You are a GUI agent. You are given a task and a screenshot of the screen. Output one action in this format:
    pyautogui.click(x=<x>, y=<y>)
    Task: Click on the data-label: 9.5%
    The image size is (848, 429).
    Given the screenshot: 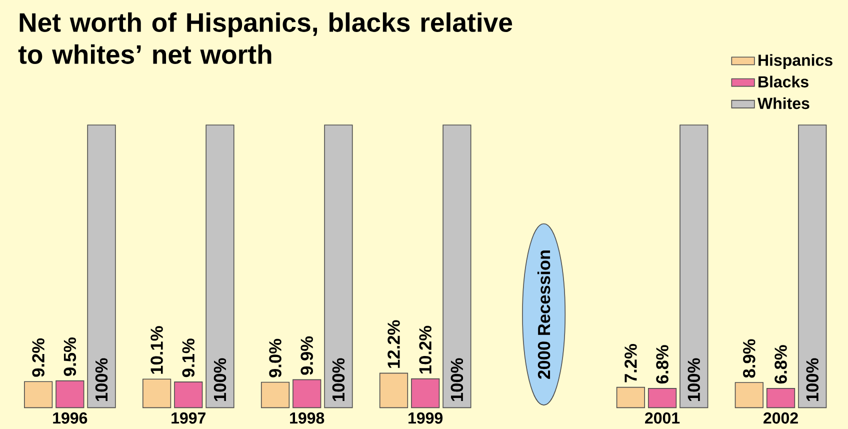 What is the action you would take?
    pyautogui.click(x=70, y=357)
    